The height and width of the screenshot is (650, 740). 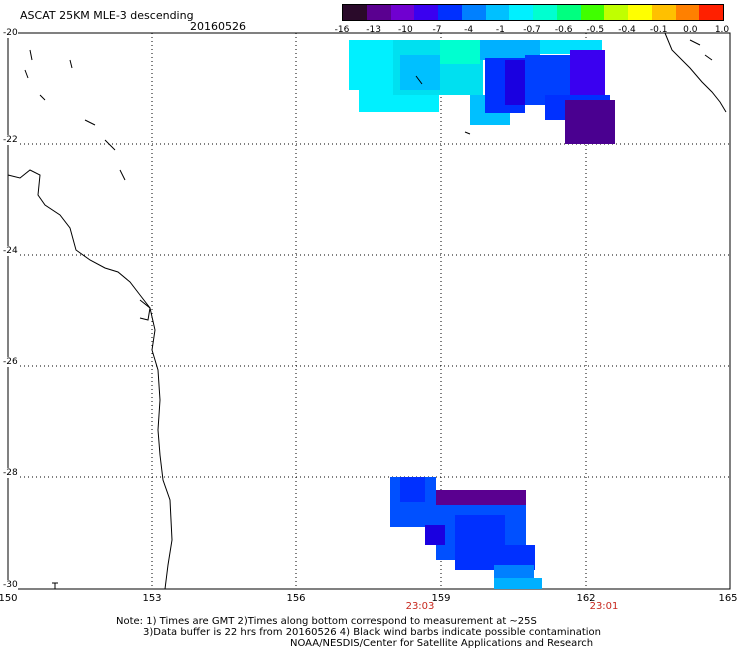 I want to click on map-title: ASCAT 25KM MLE-3 descending, so click(x=107, y=15).